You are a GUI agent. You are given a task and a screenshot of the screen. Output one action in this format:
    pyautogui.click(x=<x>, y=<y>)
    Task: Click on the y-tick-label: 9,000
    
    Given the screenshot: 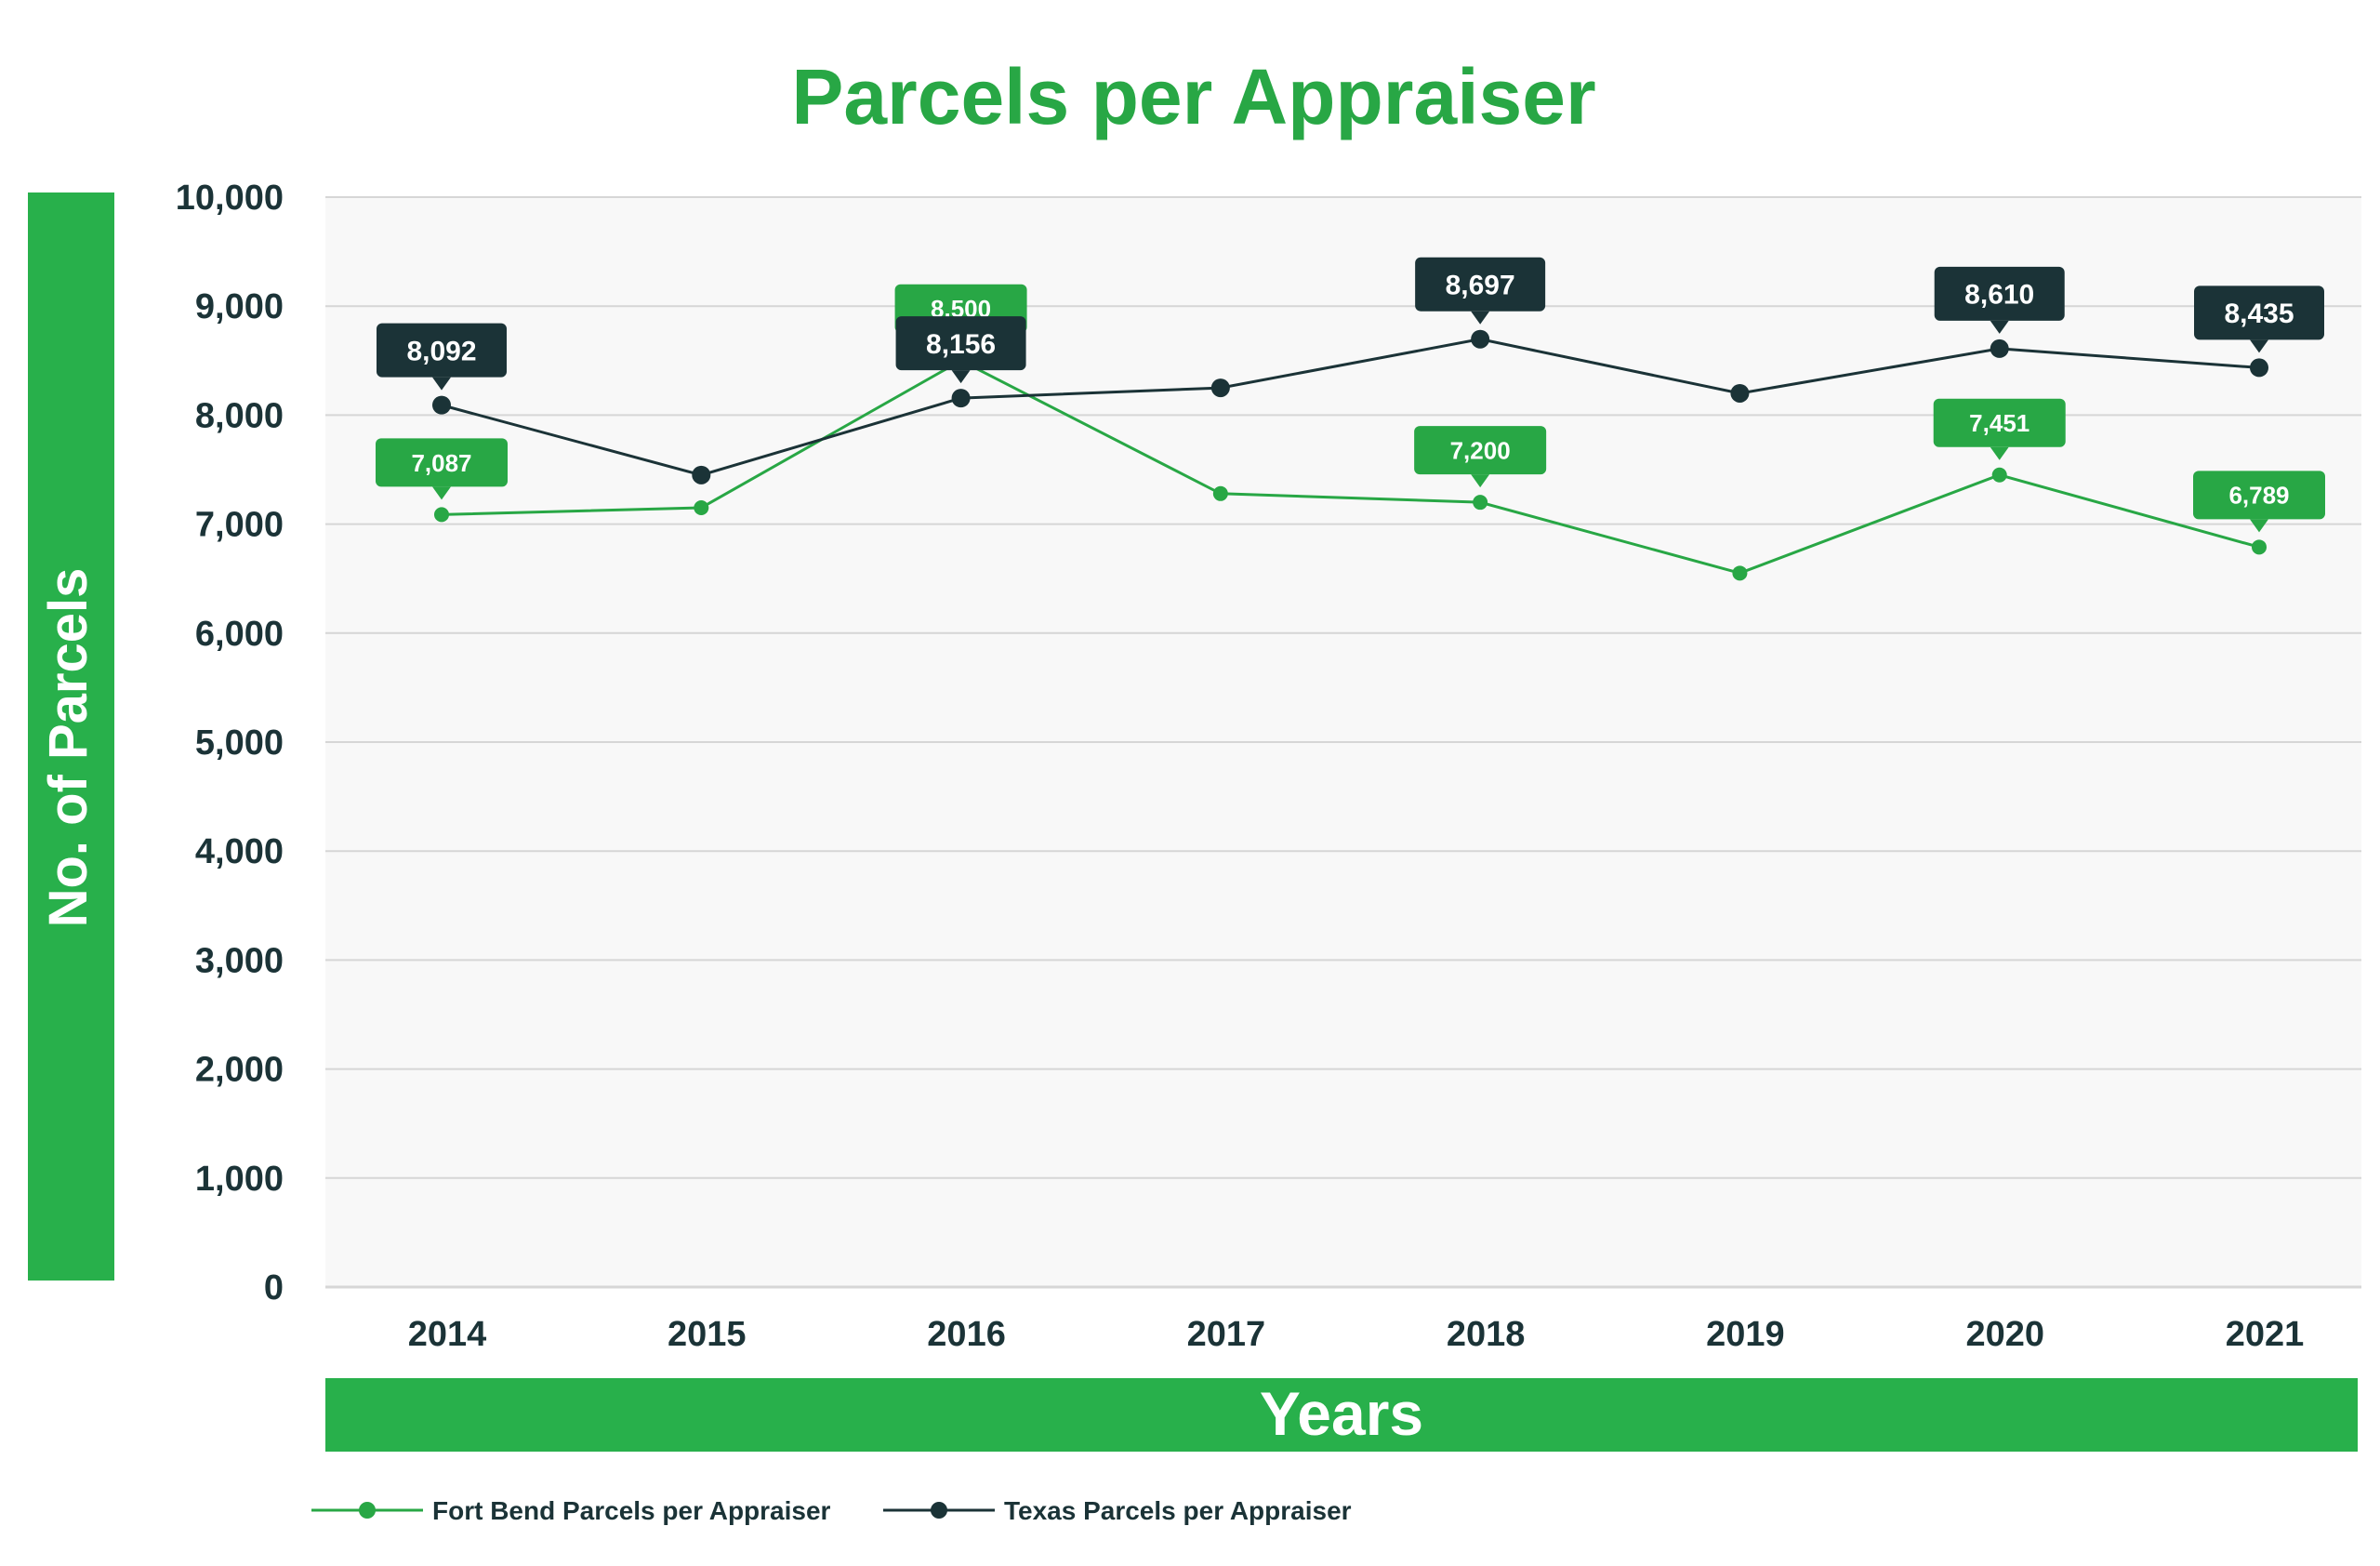 What is the action you would take?
    pyautogui.click(x=239, y=307)
    